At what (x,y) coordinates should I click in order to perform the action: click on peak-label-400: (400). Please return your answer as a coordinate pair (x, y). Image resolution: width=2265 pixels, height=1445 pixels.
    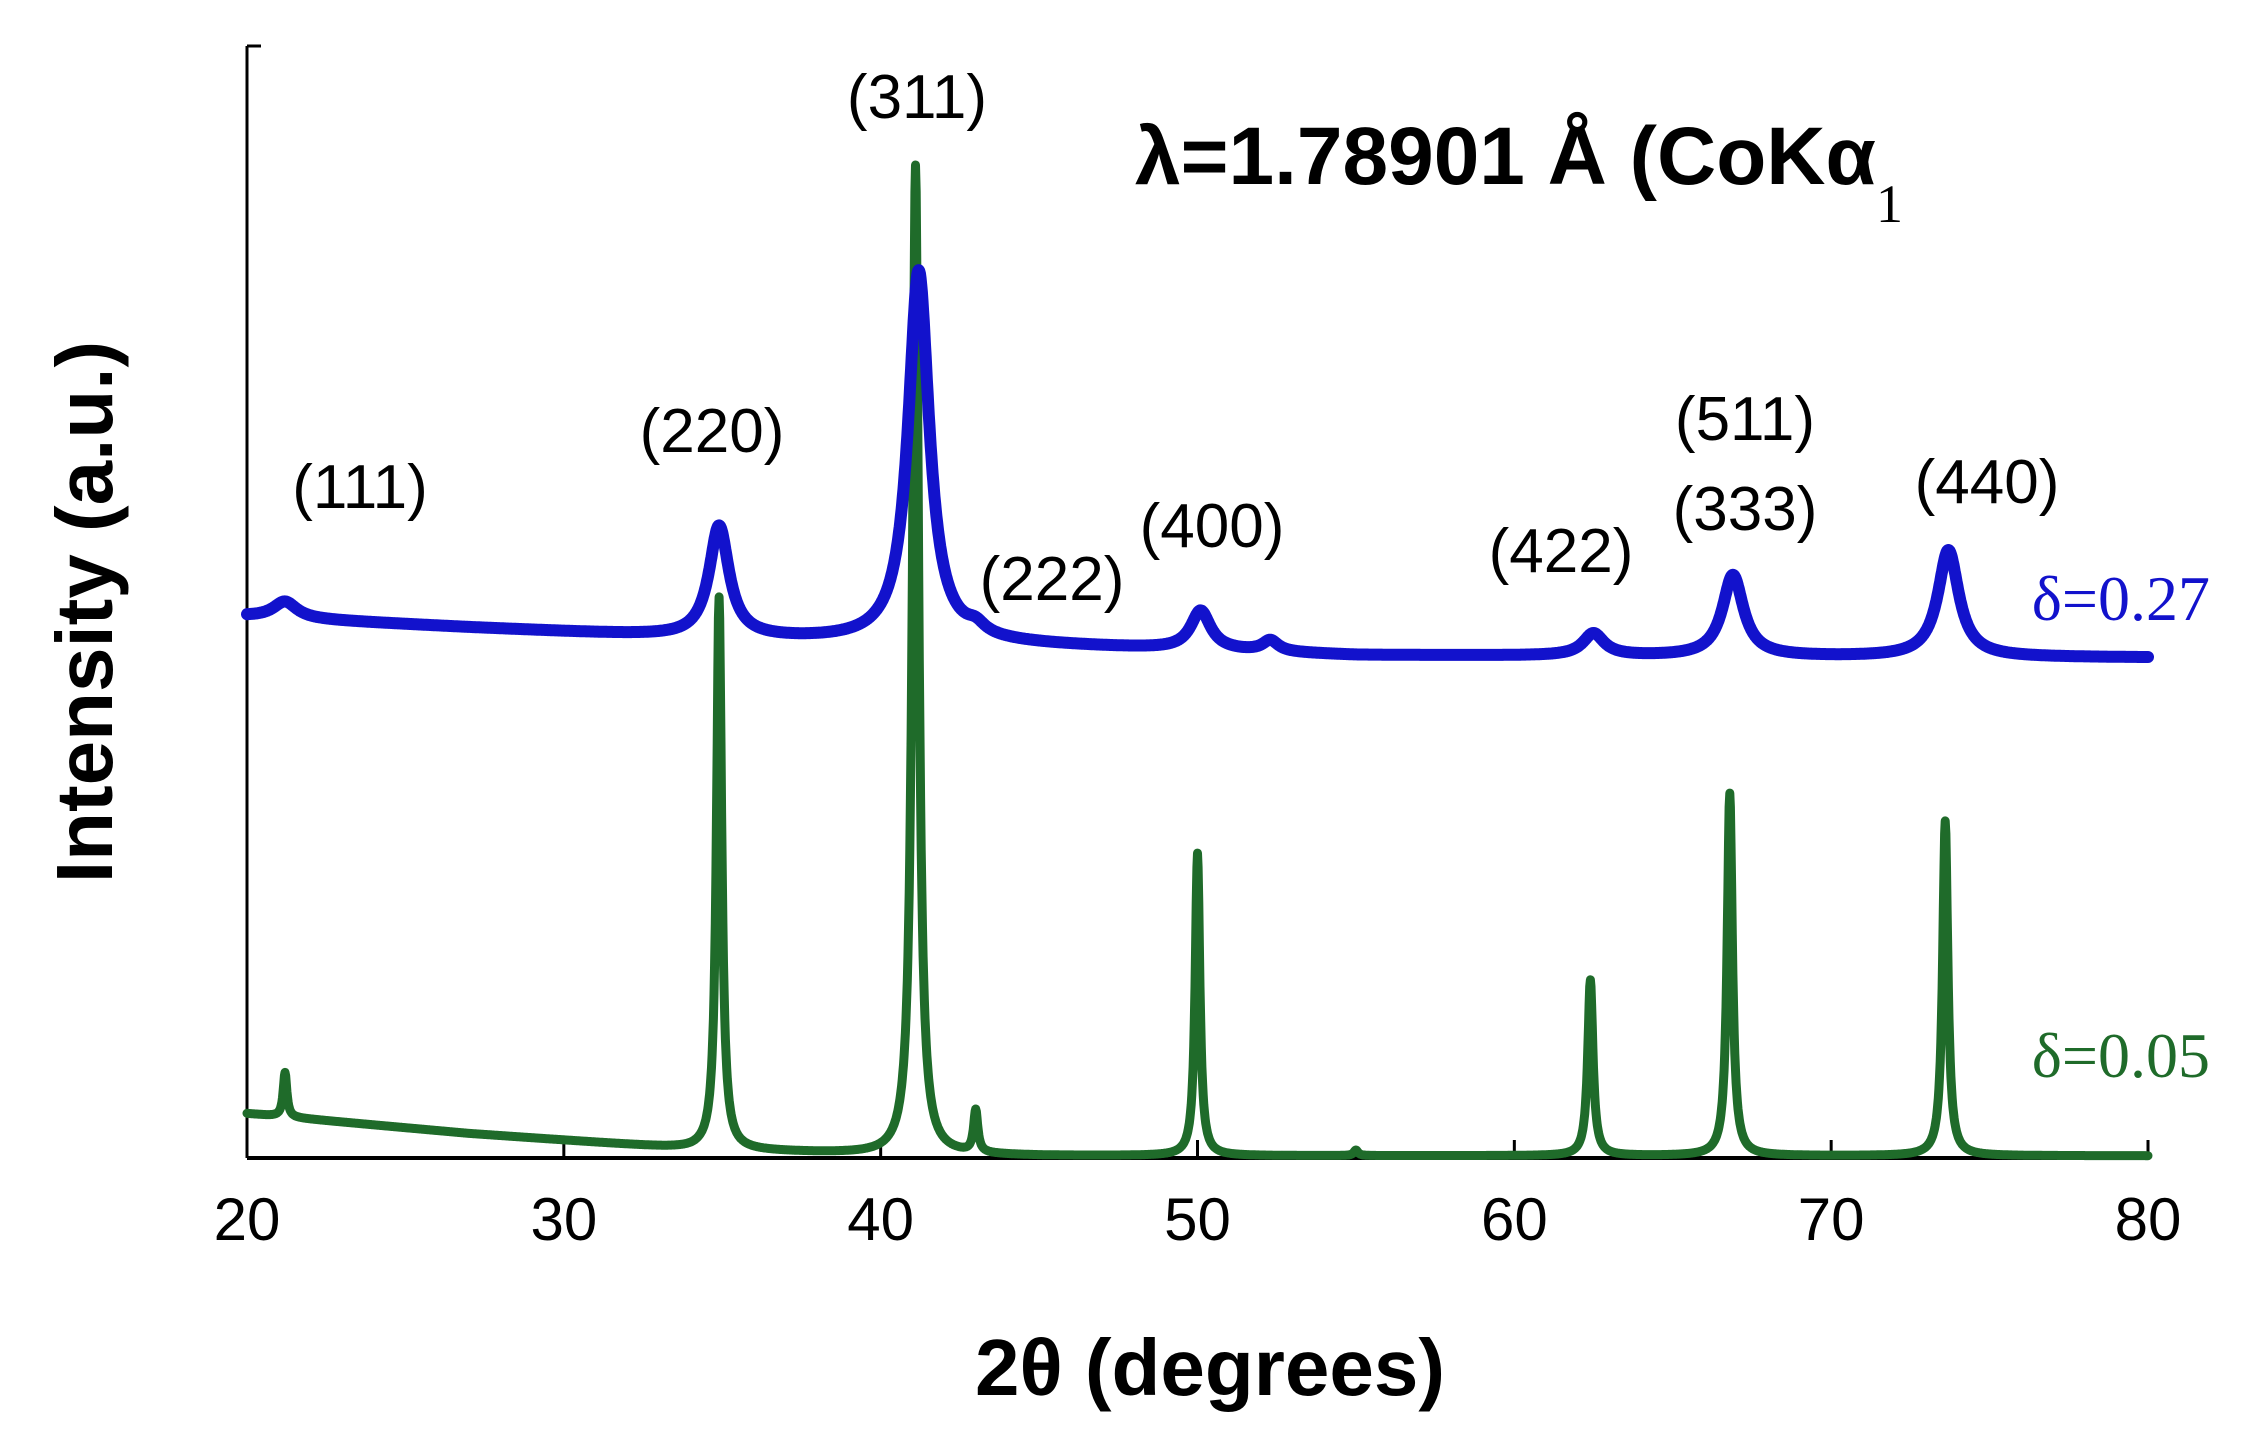
    Looking at the image, I should click on (1212, 526).